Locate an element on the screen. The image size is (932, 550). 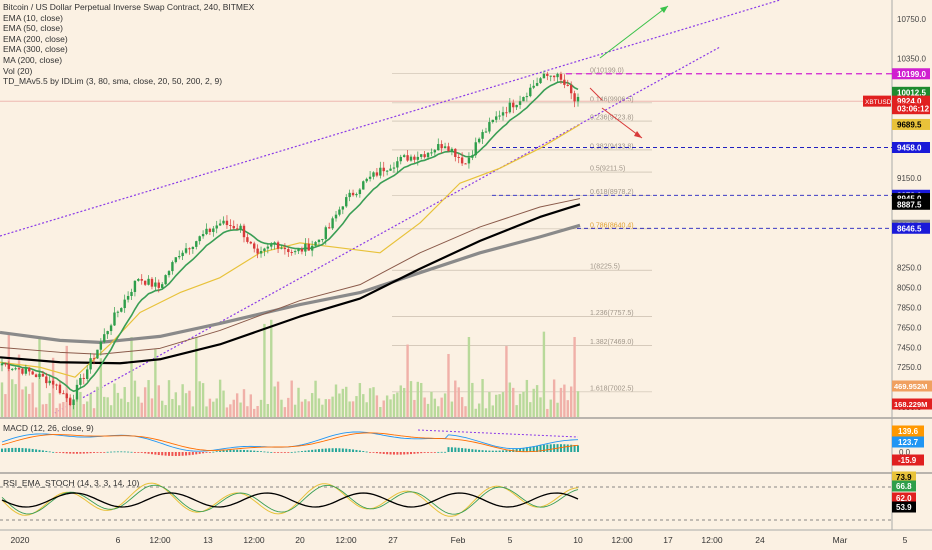
volume-tag-bg is located at coordinates (912, 404).